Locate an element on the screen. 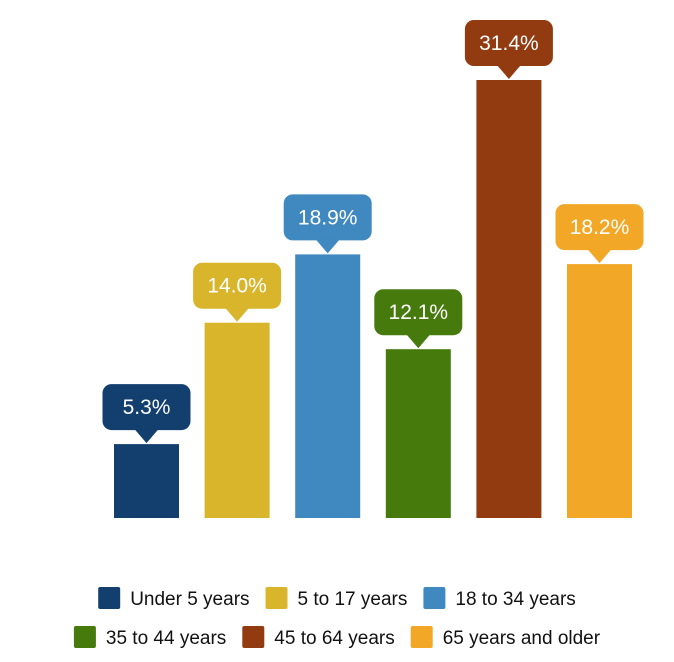 The width and height of the screenshot is (674, 662). data-label-6: 18.2% is located at coordinates (600, 227).